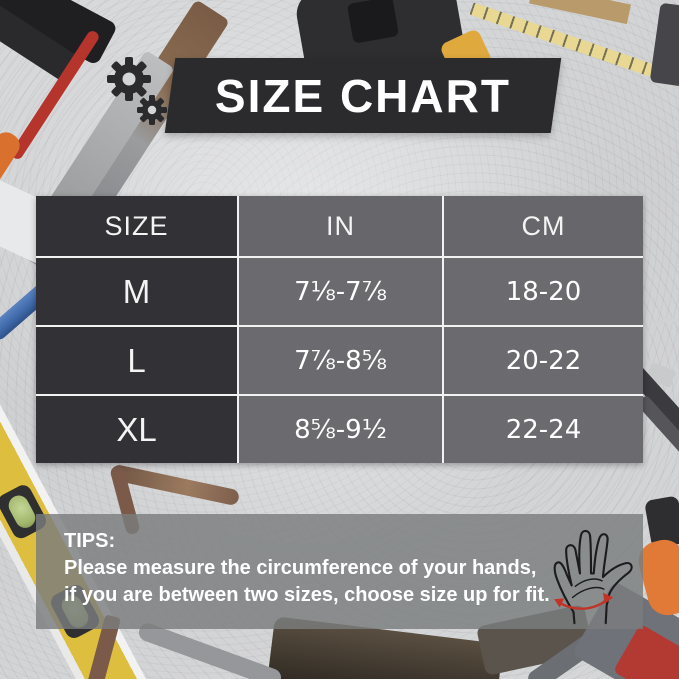 This screenshot has width=679, height=679. I want to click on level-vial, so click(22, 512).